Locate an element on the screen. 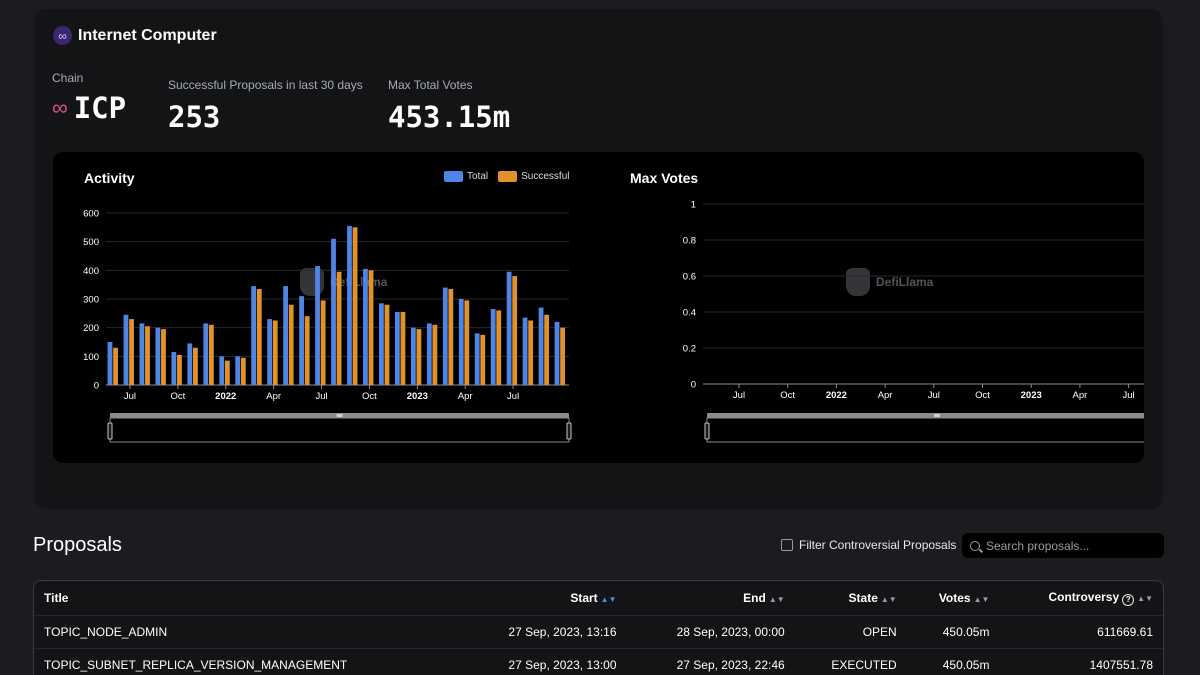 The image size is (1200, 675). y-tick-label: 400 is located at coordinates (91, 271).